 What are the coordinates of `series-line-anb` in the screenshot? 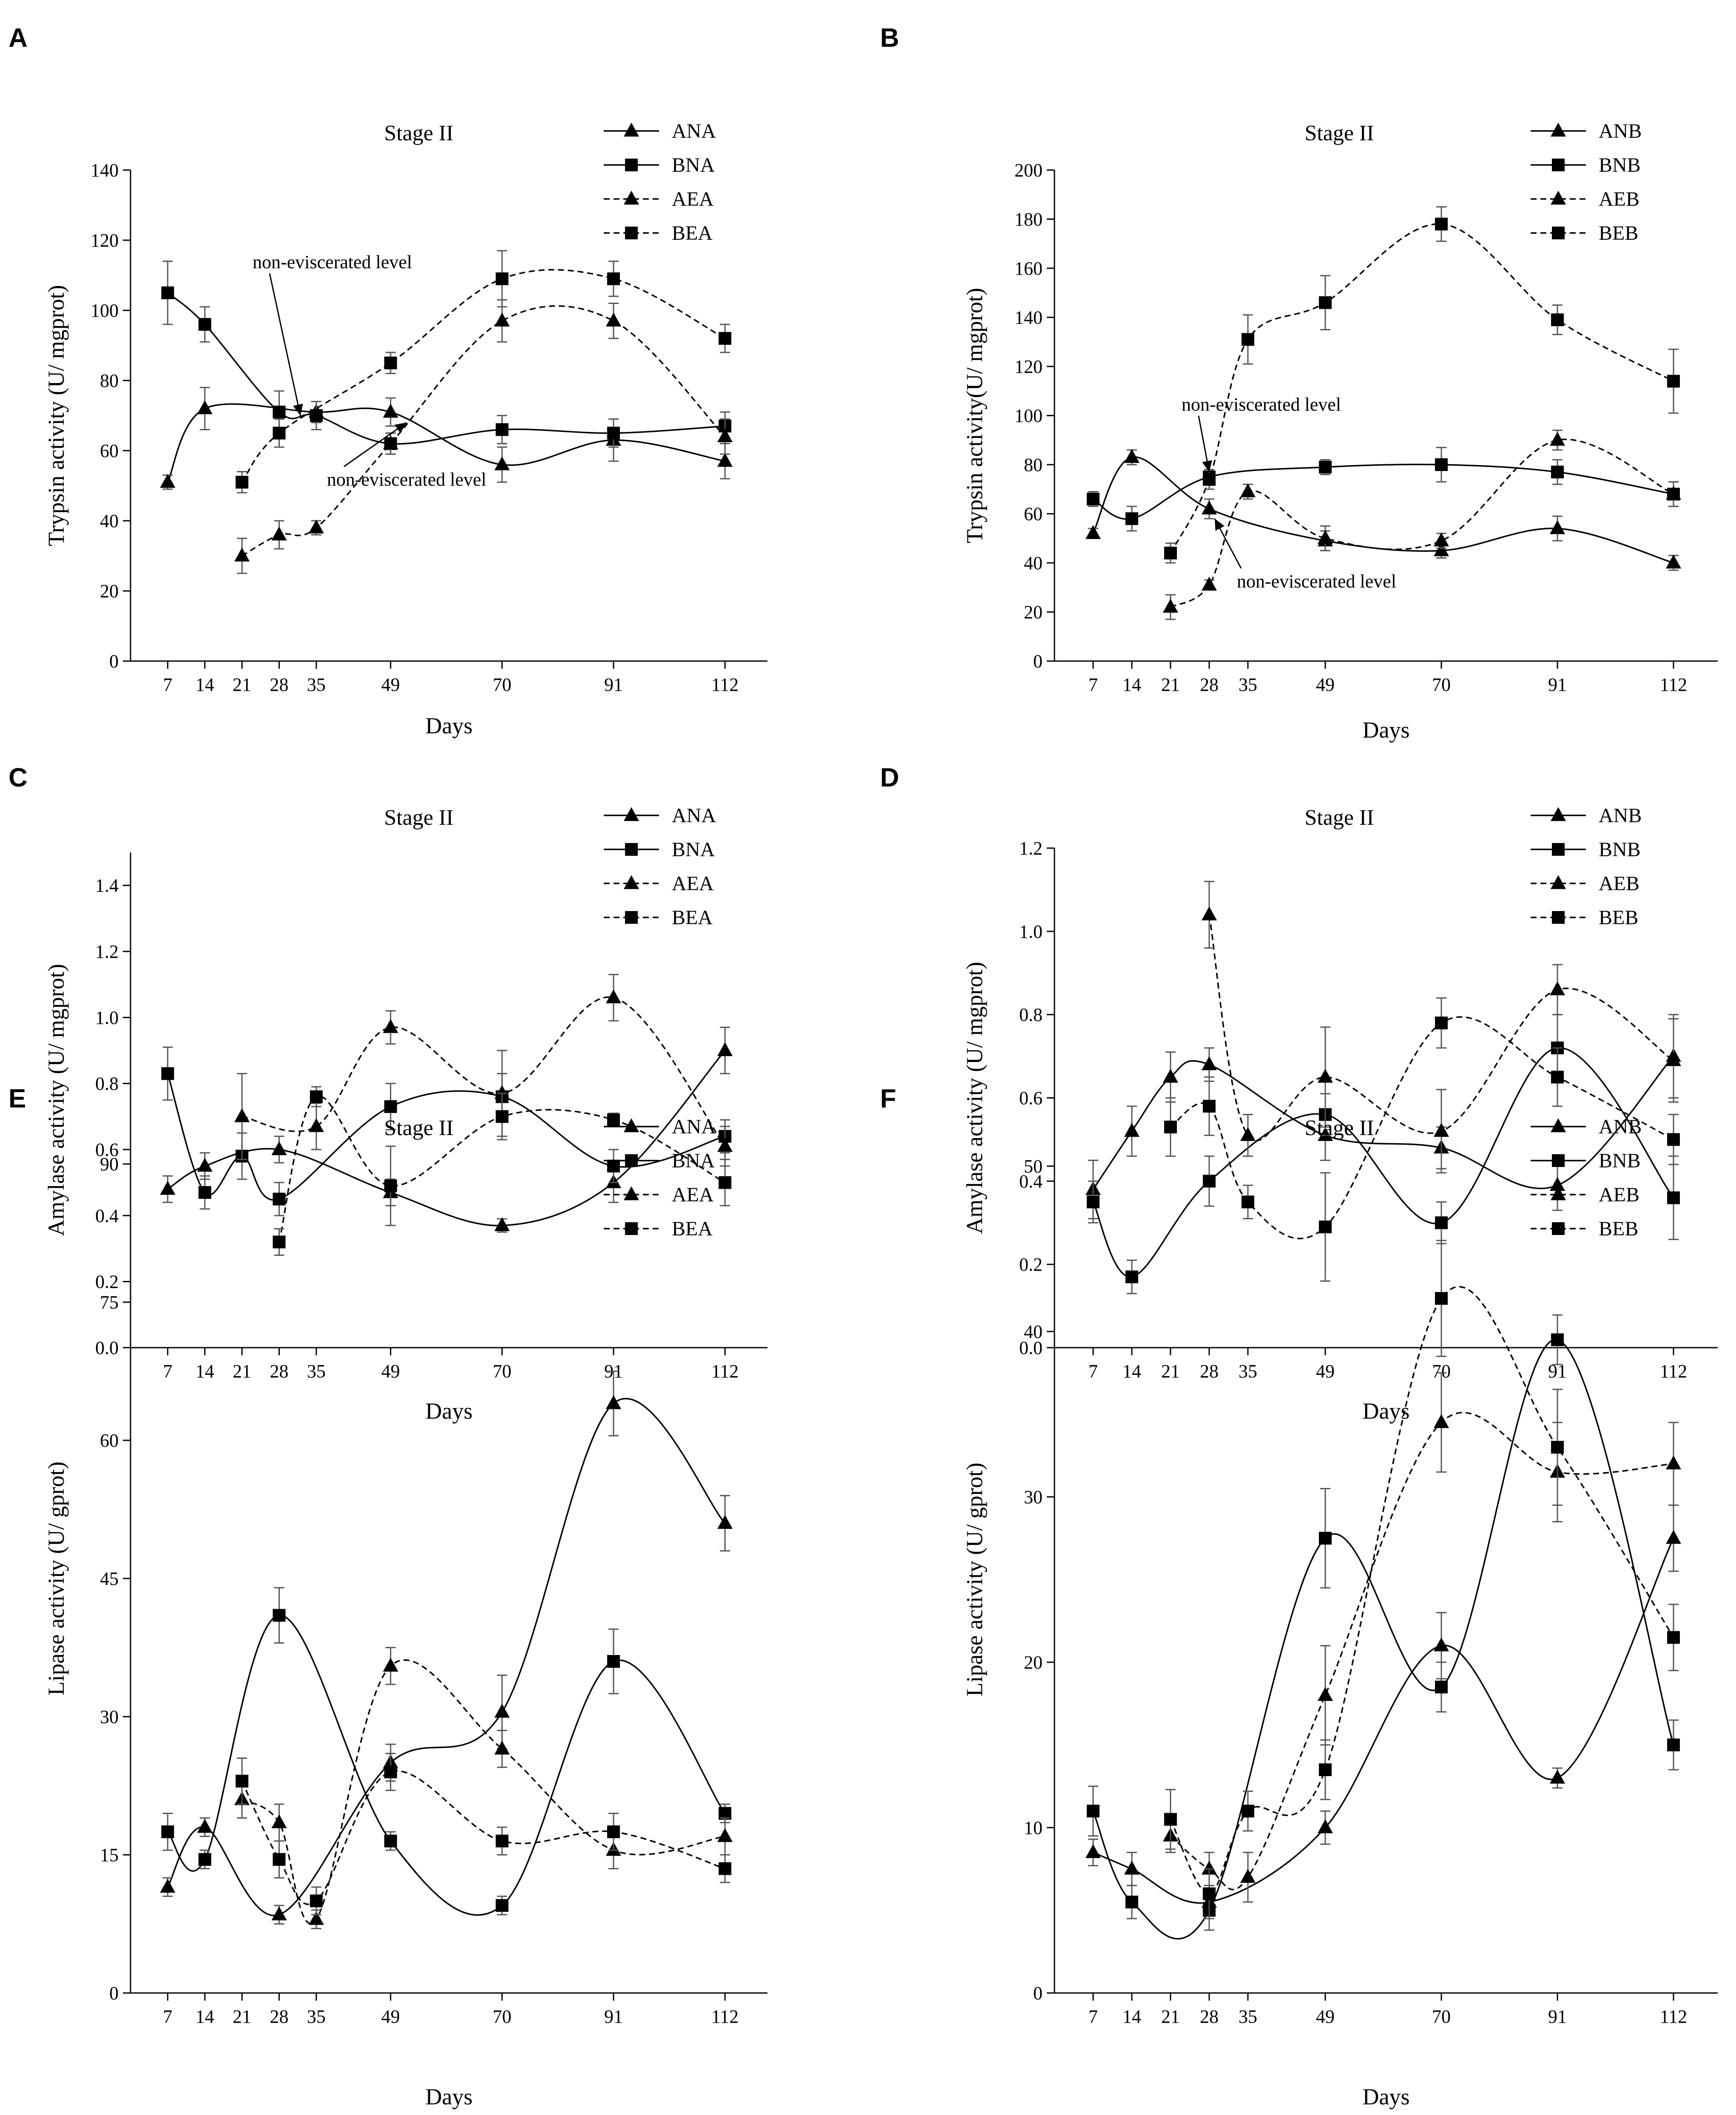 It's located at (1383, 1123).